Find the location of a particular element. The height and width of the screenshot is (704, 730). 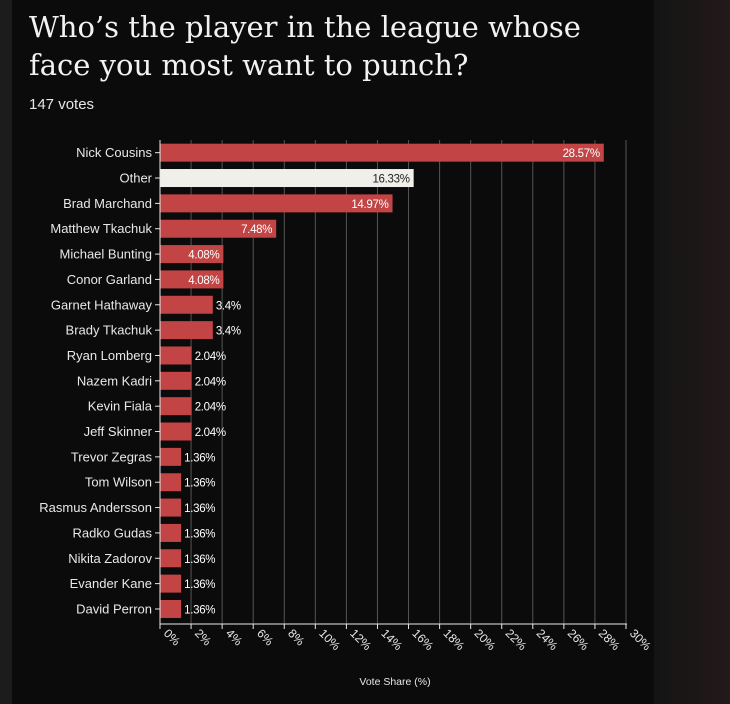

x-tick-label: 30% is located at coordinates (640, 639).